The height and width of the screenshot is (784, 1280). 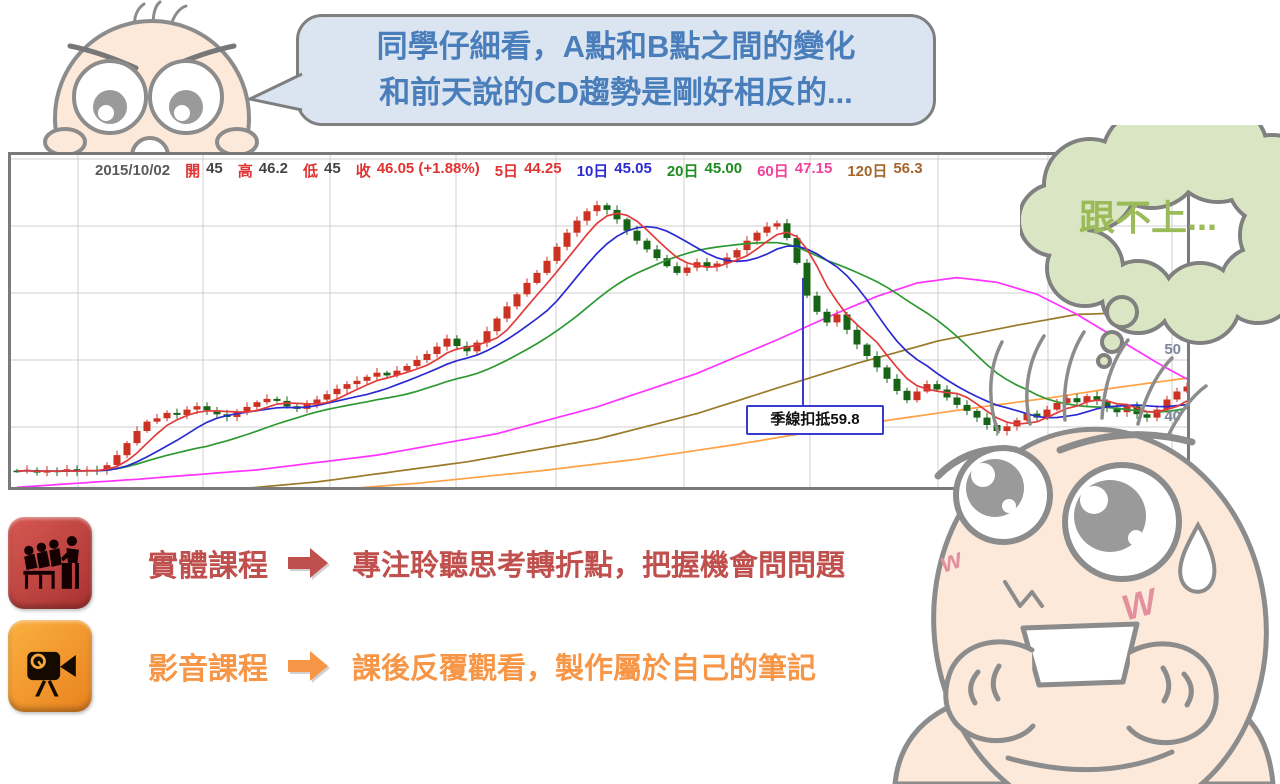 What do you see at coordinates (1090, 761) in the screenshot?
I see `student-chin-line` at bounding box center [1090, 761].